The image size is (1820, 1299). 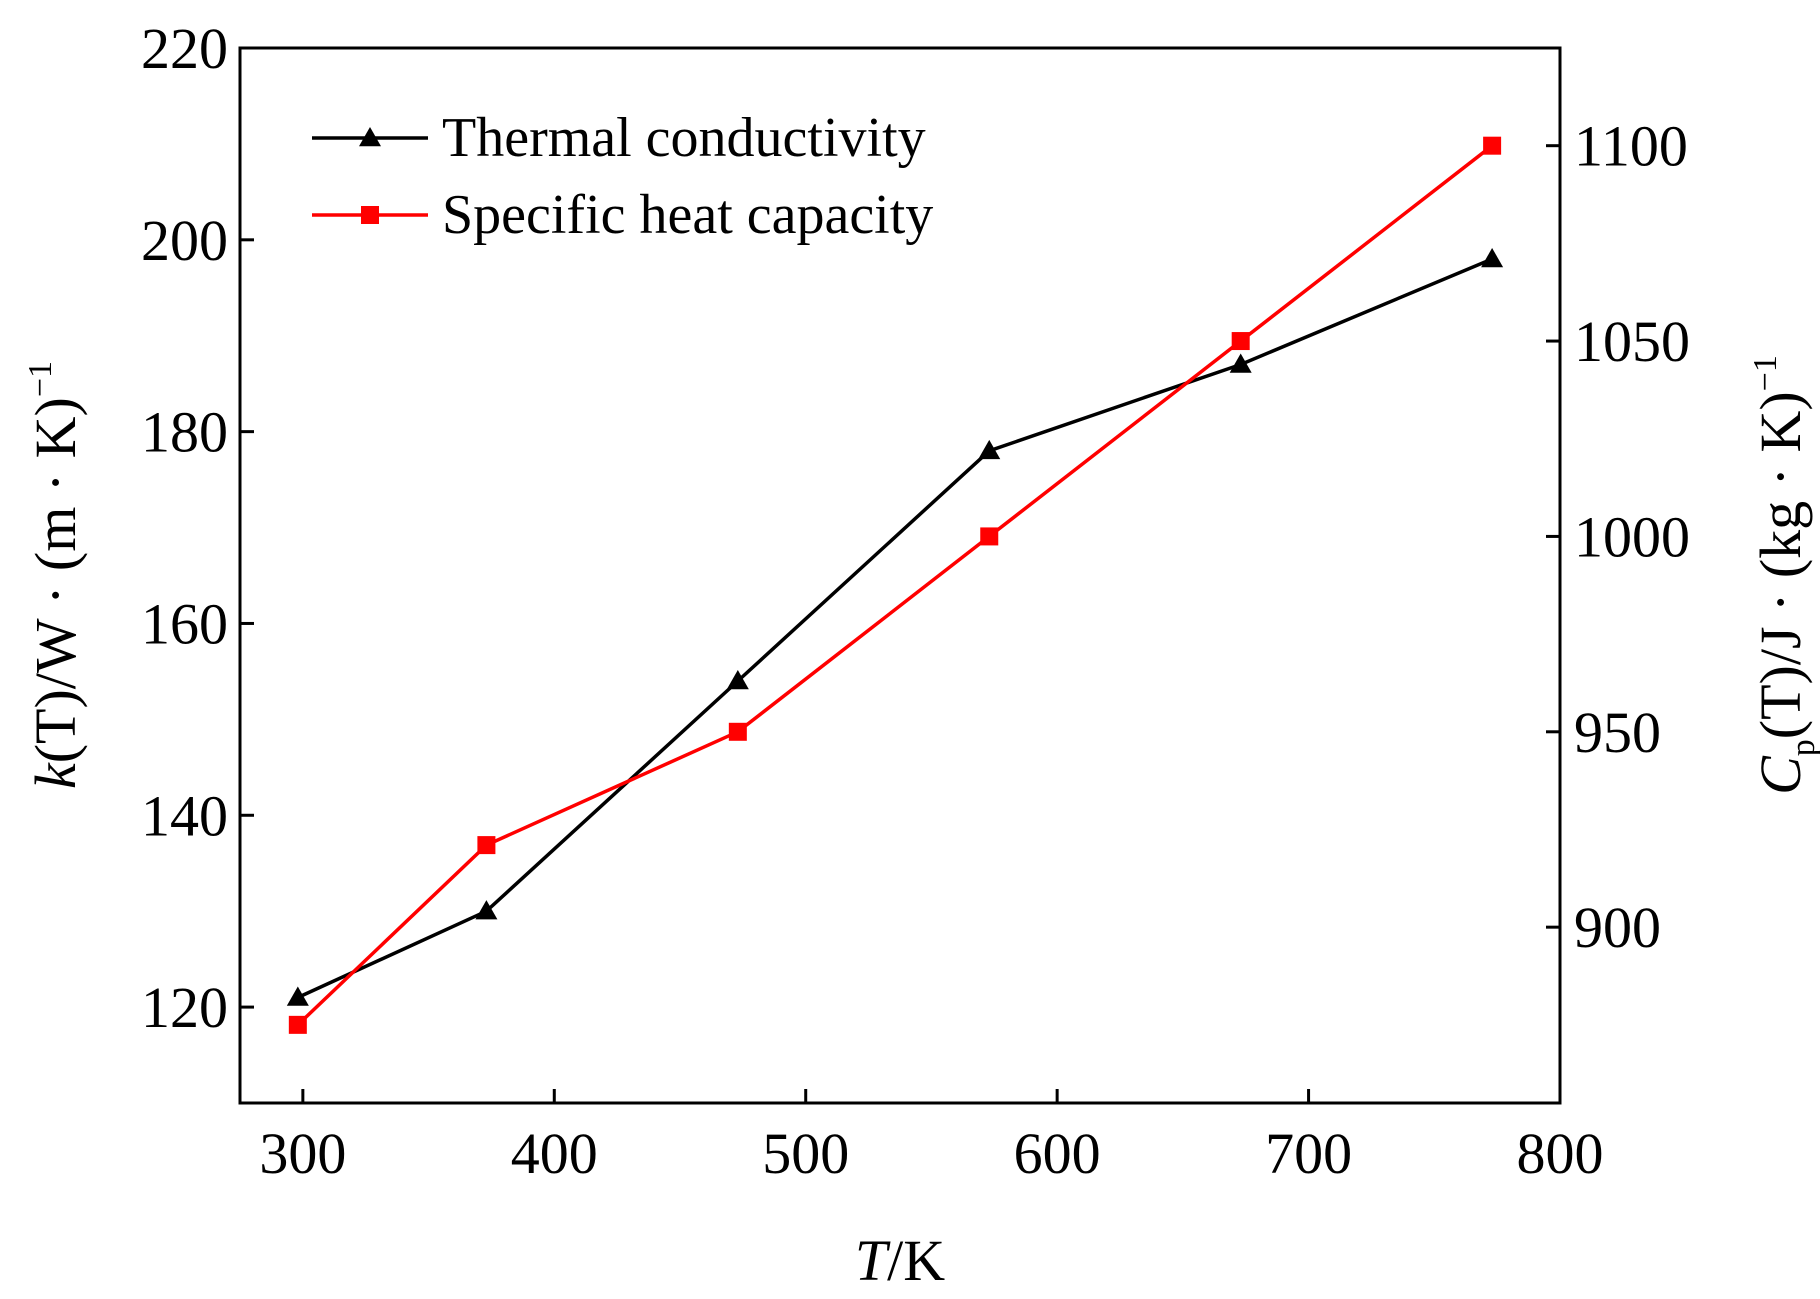 I want to click on right-y-tick-label: 900, so click(x=1617, y=927).